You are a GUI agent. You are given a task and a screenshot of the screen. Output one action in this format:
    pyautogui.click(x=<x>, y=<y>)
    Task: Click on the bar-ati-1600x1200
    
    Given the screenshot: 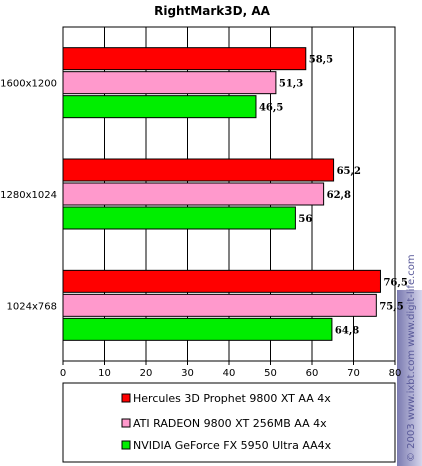 What is the action you would take?
    pyautogui.click(x=169, y=83)
    